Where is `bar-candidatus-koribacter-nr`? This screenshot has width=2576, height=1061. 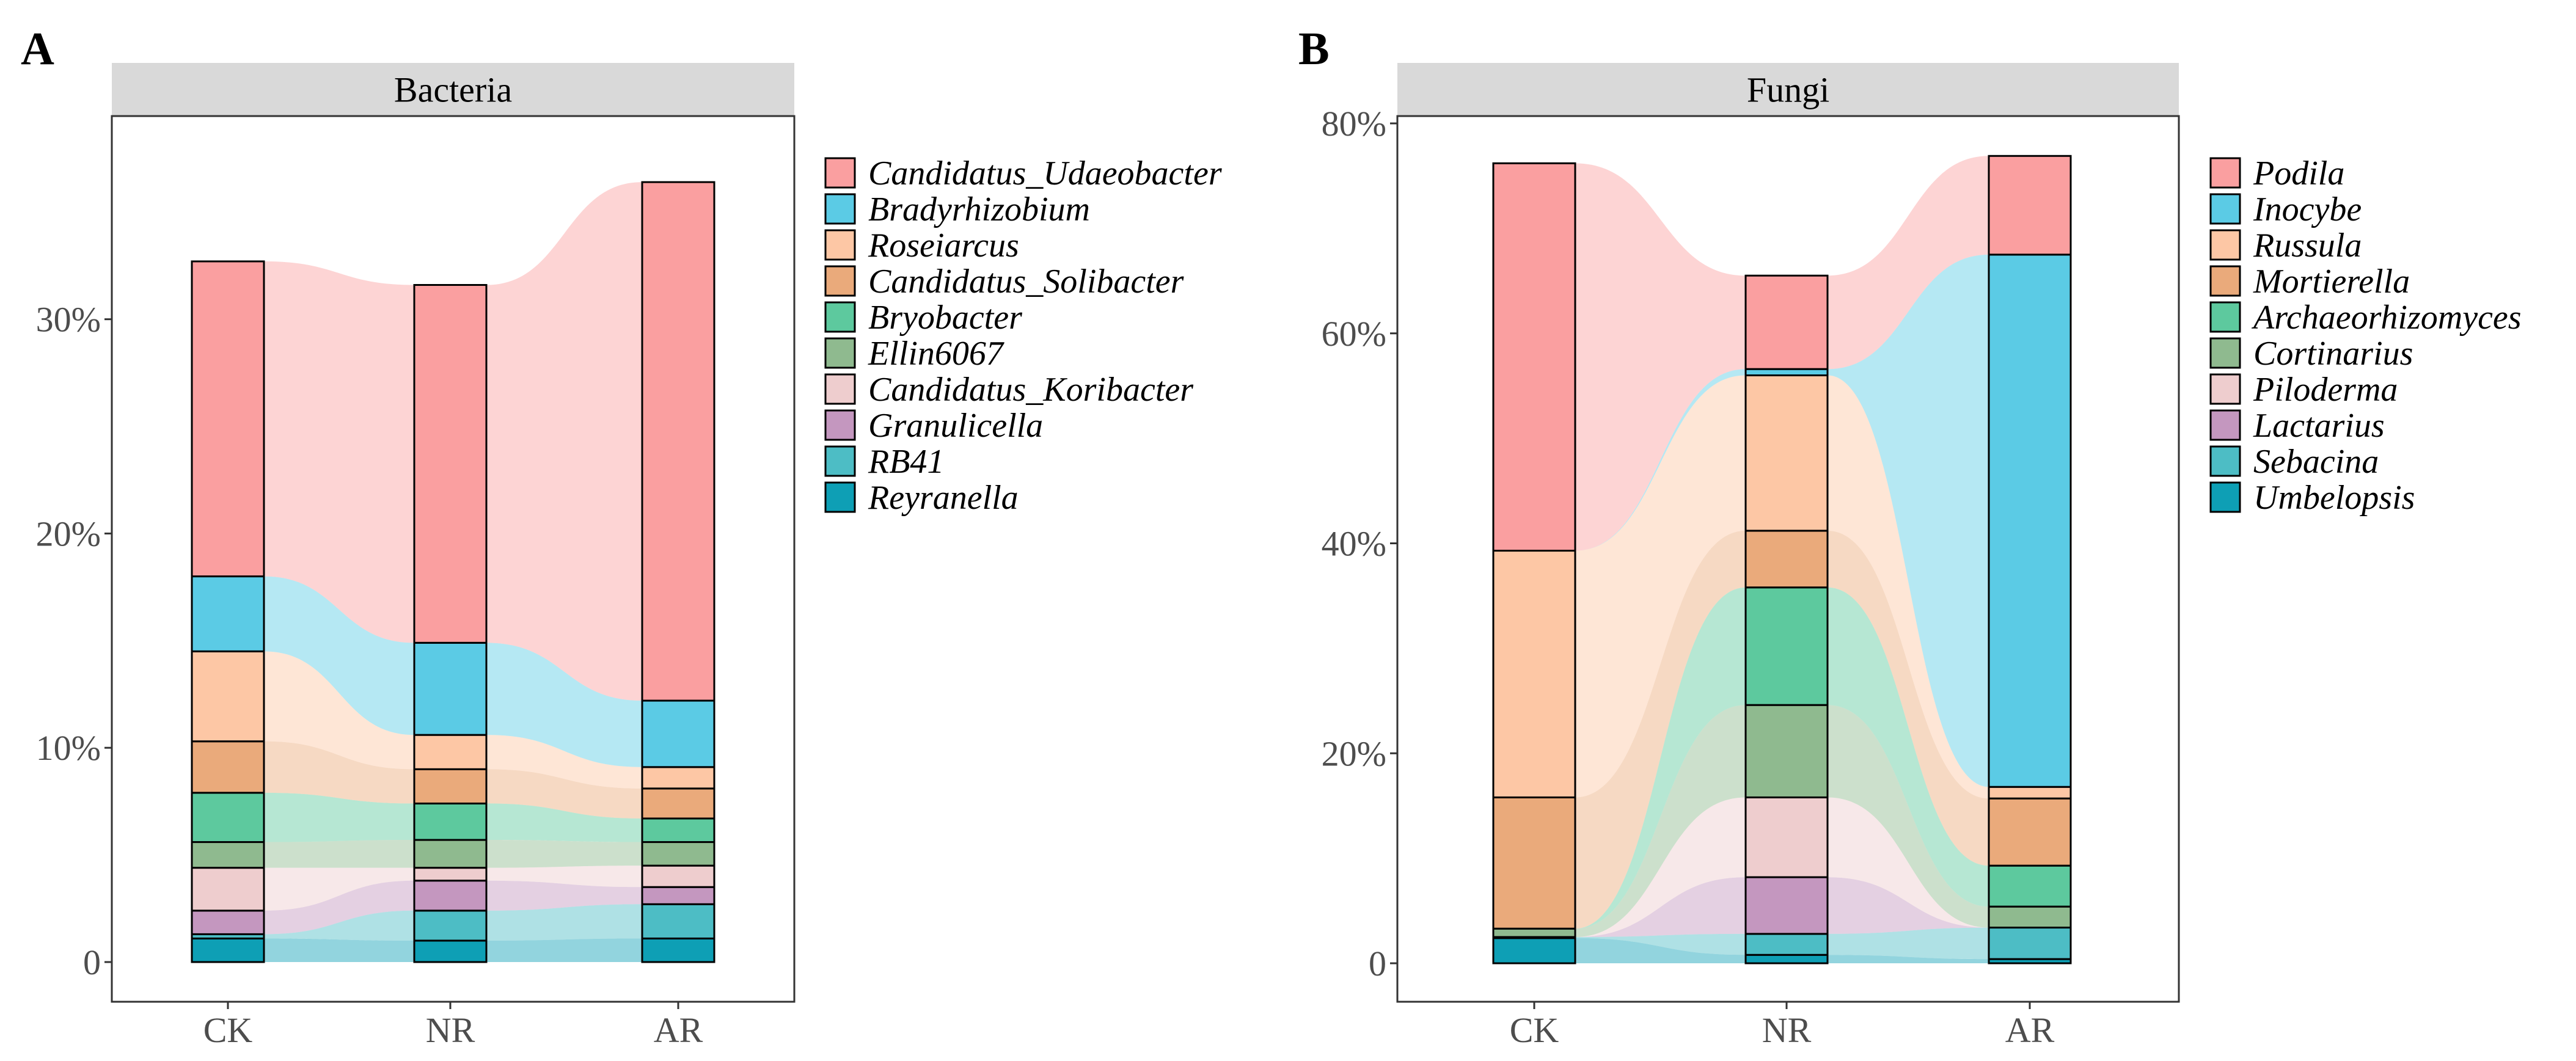 bar-candidatus-koribacter-nr is located at coordinates (450, 874).